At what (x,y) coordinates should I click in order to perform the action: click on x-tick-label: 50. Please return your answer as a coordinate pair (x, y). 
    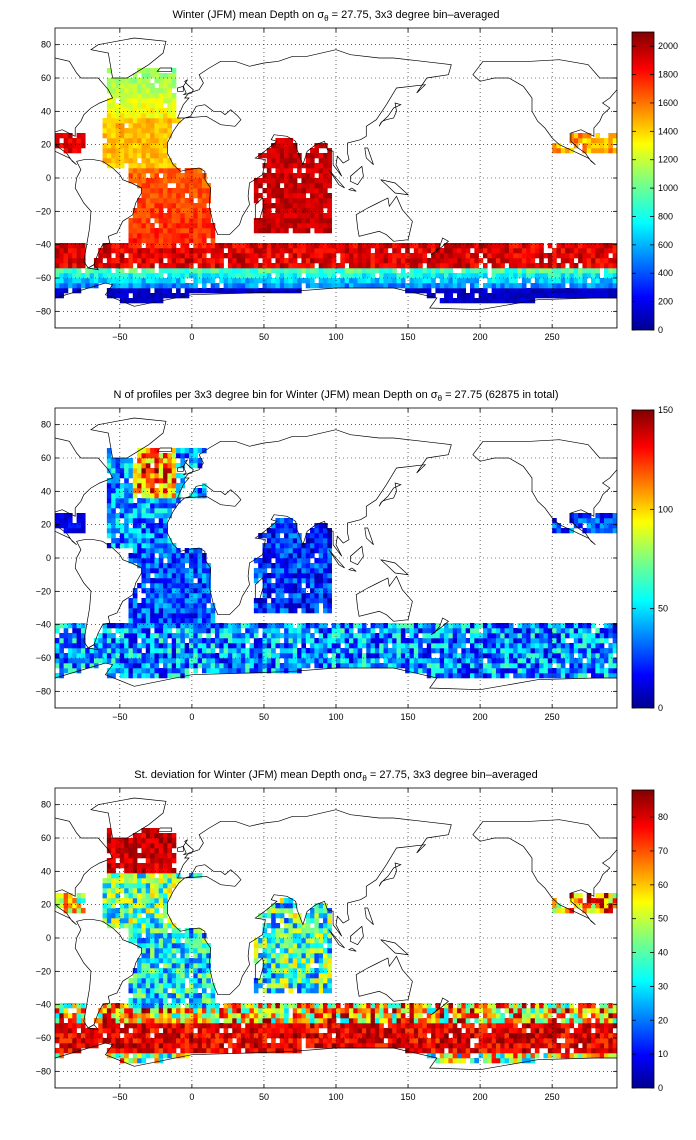
    Looking at the image, I should click on (264, 717).